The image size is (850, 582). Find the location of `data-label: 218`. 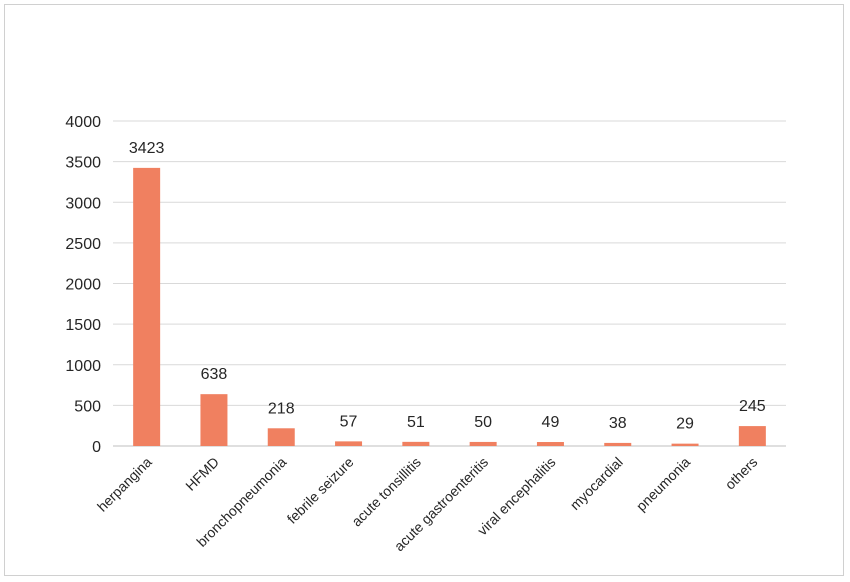

data-label: 218 is located at coordinates (281, 408).